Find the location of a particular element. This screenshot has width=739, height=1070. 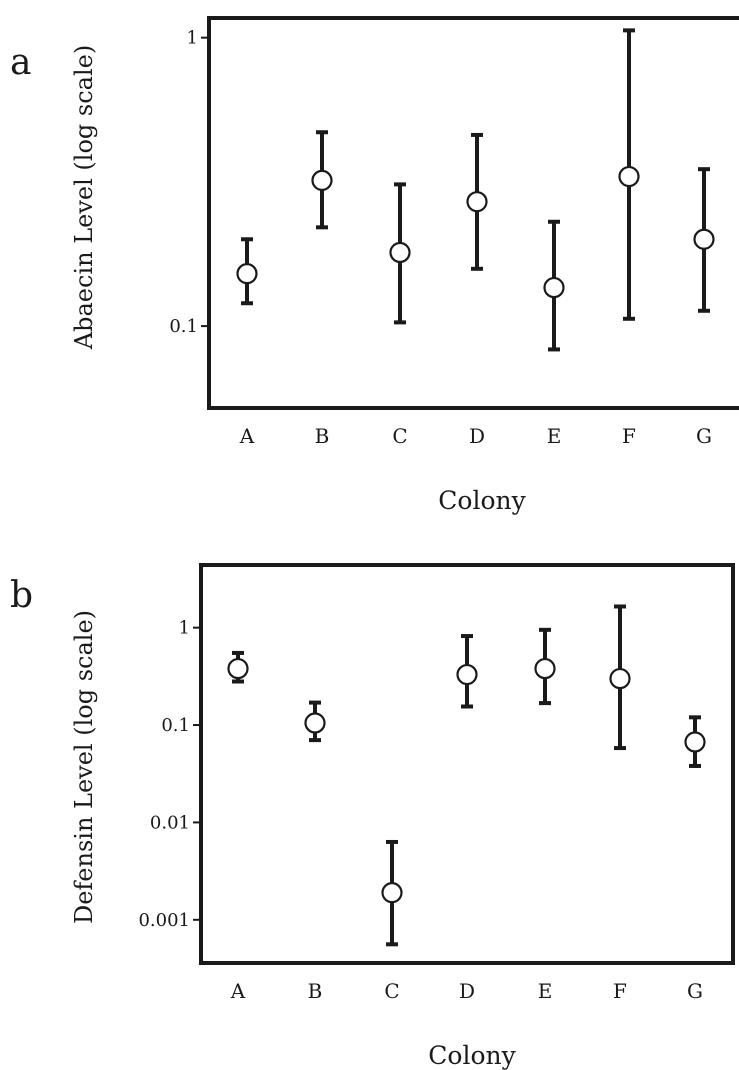

y-tick-label: 0.001 is located at coordinates (164, 920).